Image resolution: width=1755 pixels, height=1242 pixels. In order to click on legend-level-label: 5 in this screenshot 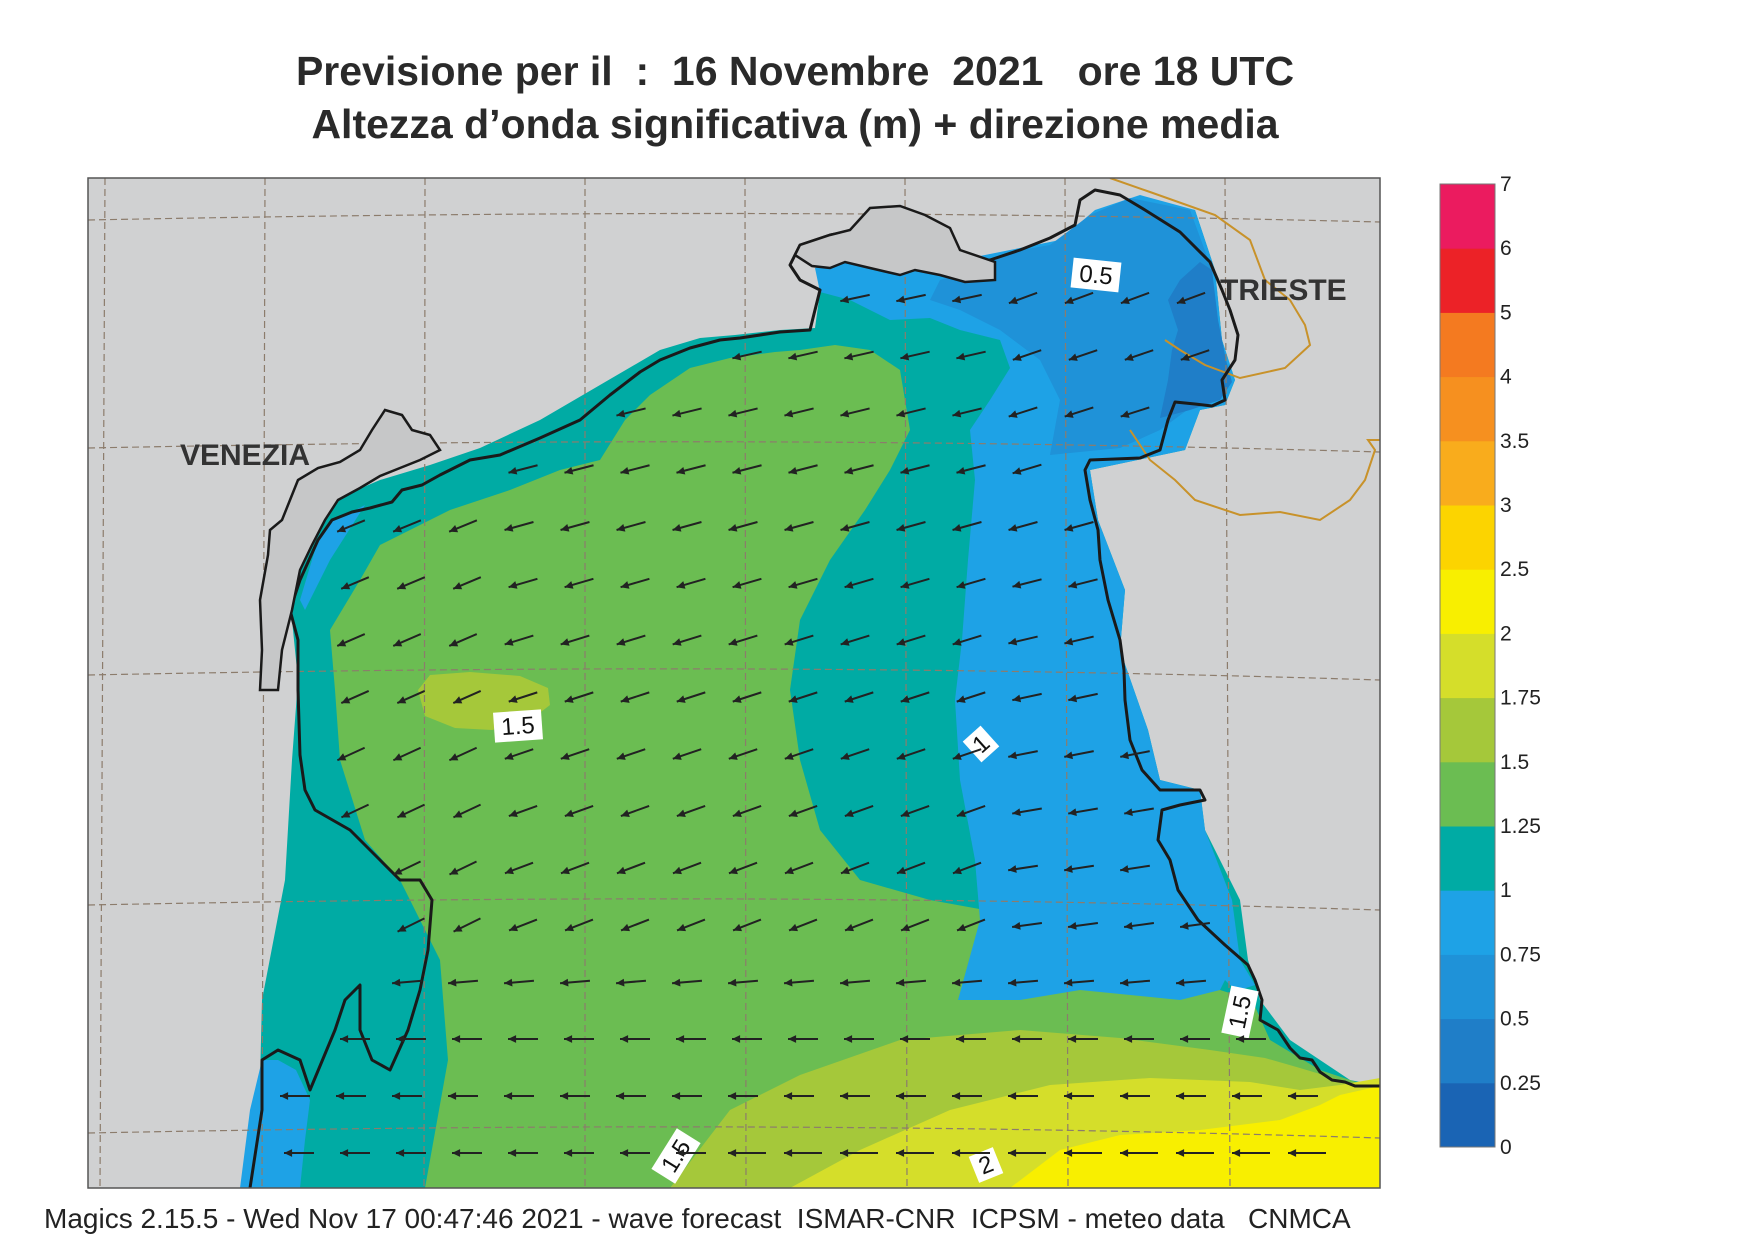, I will do `click(1506, 312)`.